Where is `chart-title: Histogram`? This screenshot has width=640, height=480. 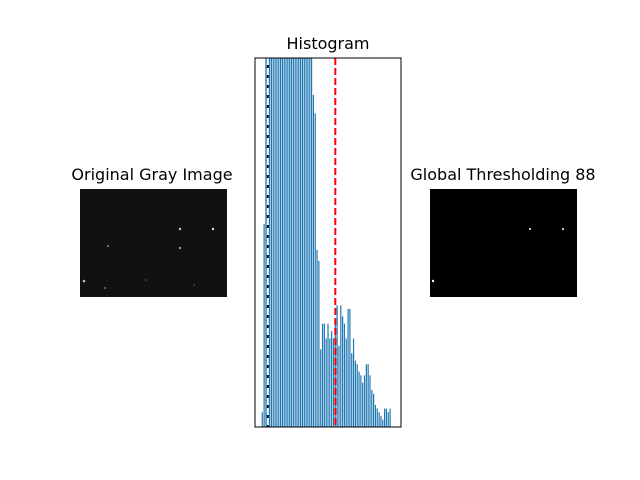
chart-title: Histogram is located at coordinates (328, 43).